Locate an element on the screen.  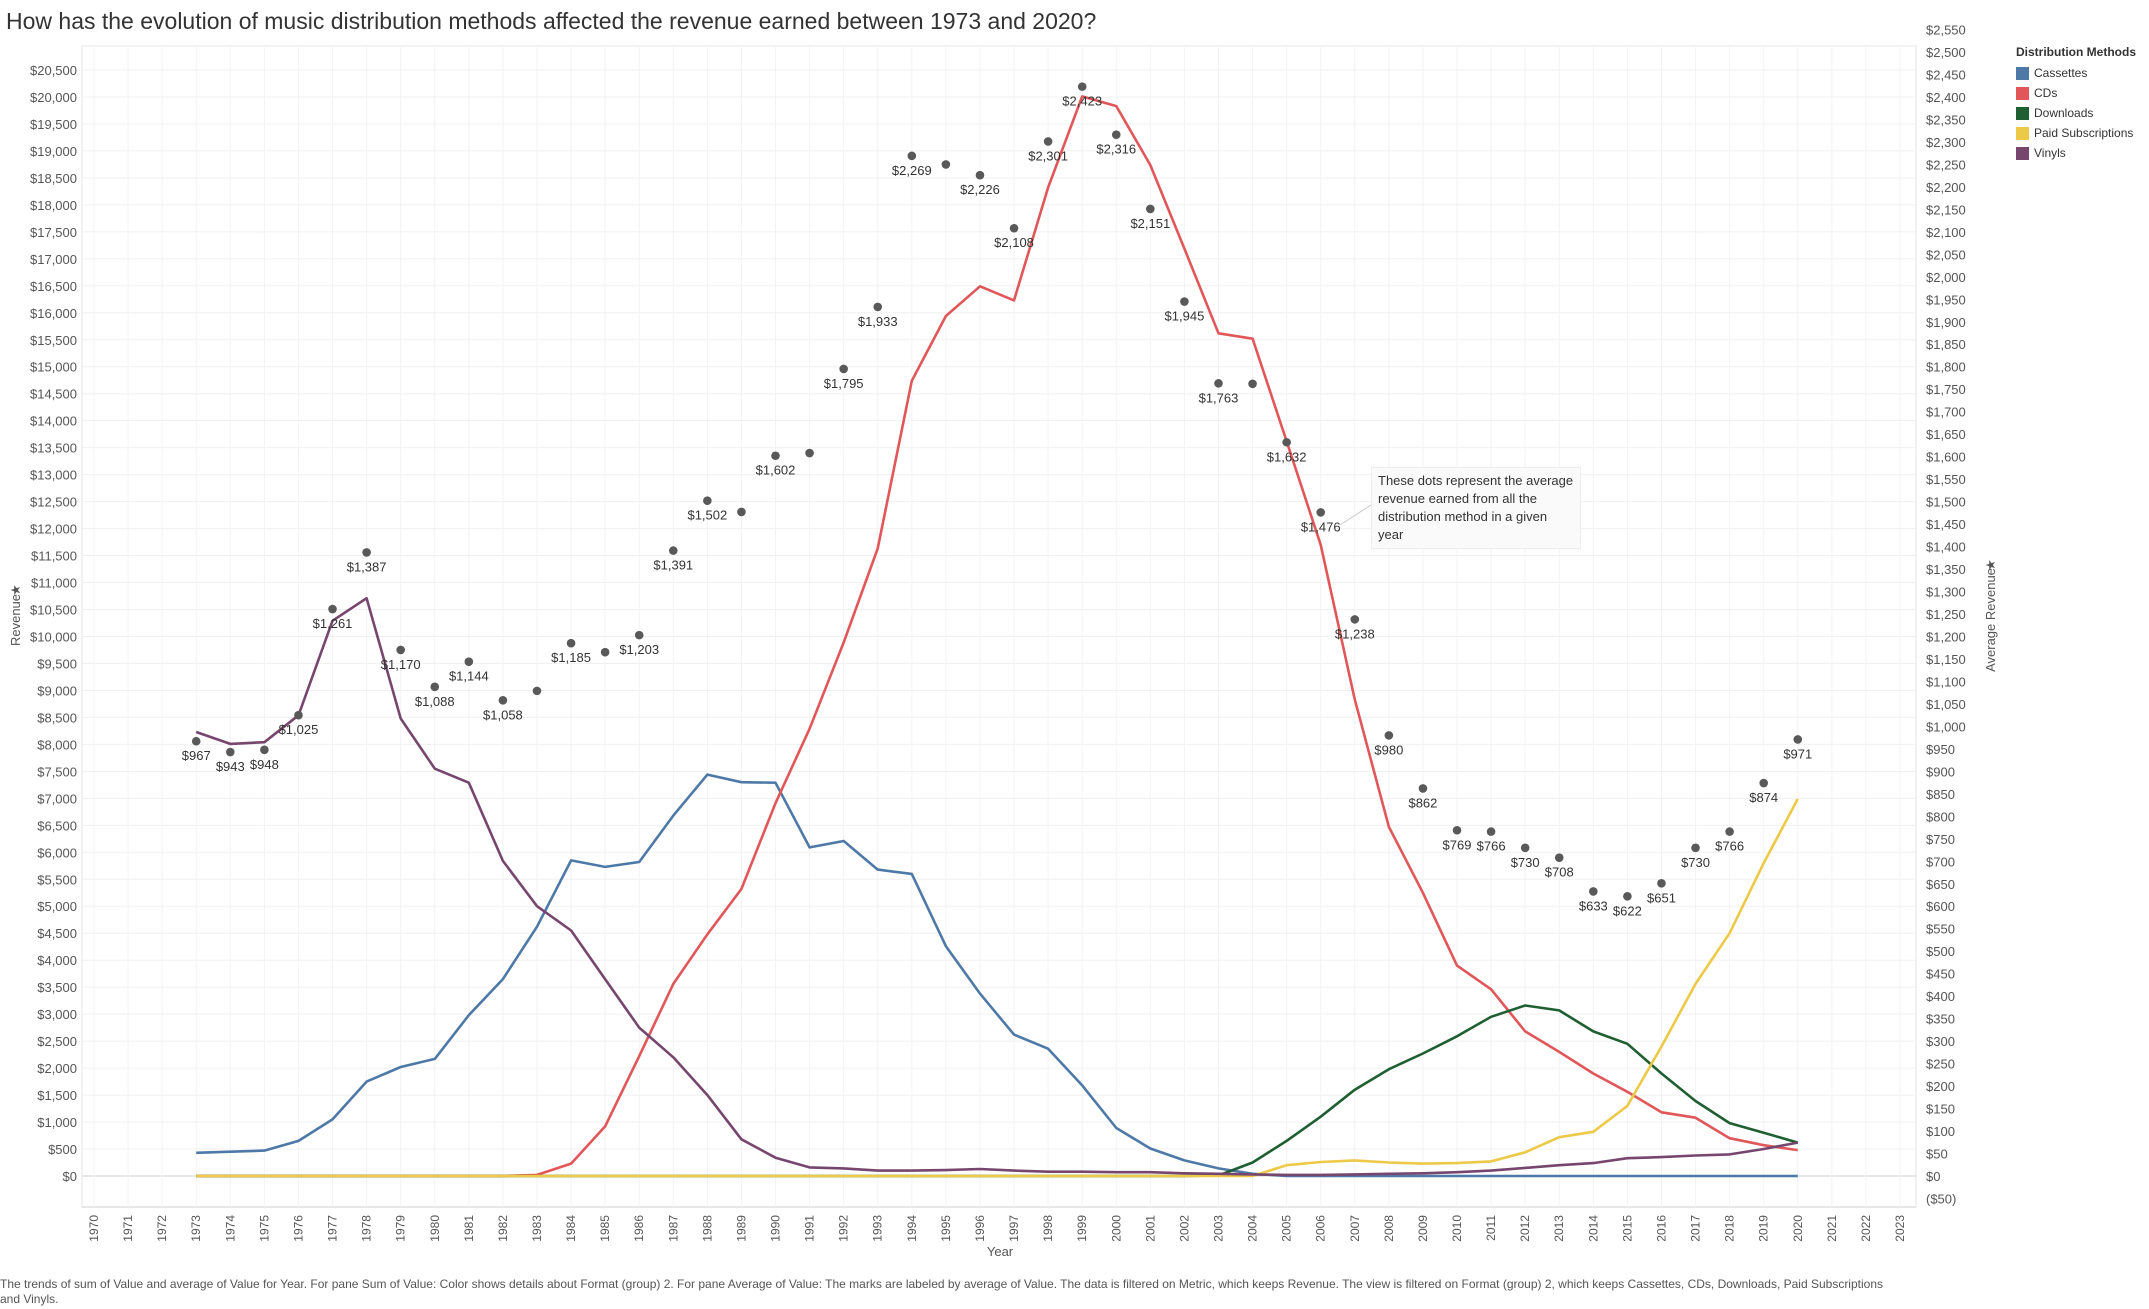
y-right-tick-label: $1,350 is located at coordinates (1946, 569).